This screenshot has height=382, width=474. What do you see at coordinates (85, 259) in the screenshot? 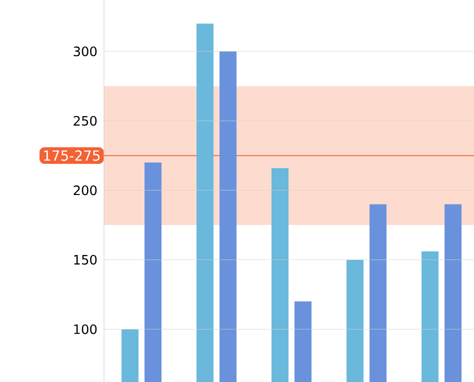
I see `y-tick-label: 150` at bounding box center [85, 259].